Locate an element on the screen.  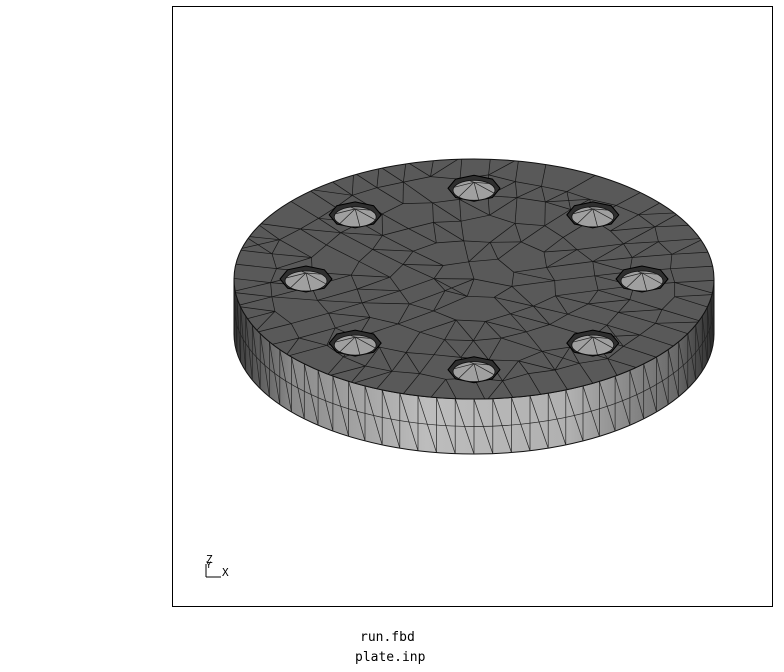
axis-x-label: X is located at coordinates (225, 572).